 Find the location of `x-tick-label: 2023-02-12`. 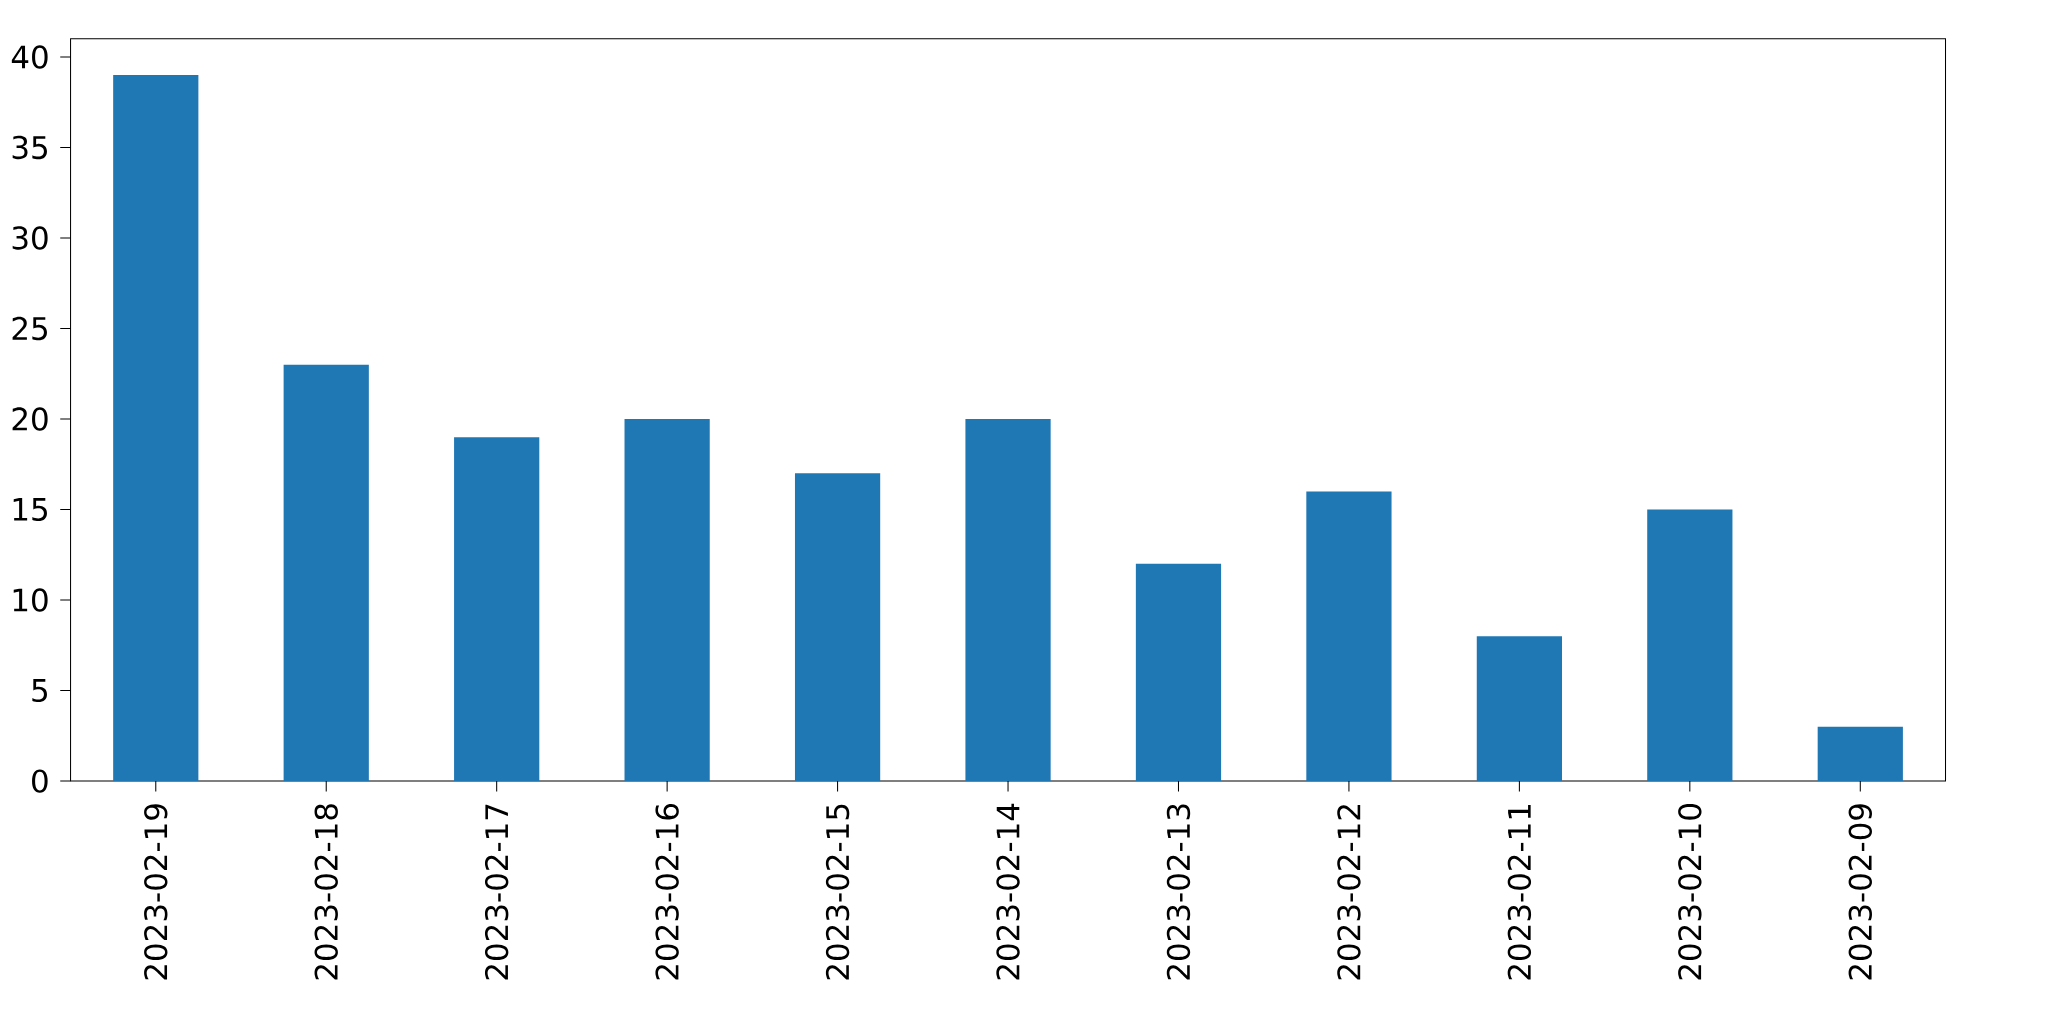

x-tick-label: 2023-02-12 is located at coordinates (1349, 892).